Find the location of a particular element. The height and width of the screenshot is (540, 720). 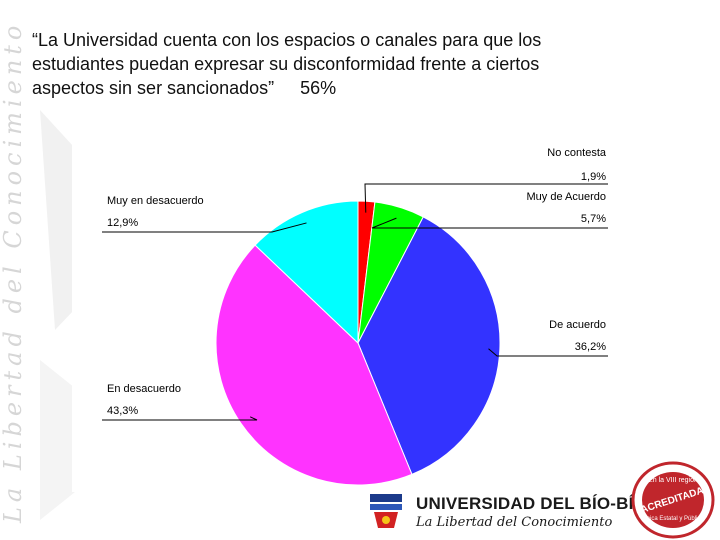

badge-line-3: Única Estatal y Pública is located at coordinates (673, 518).